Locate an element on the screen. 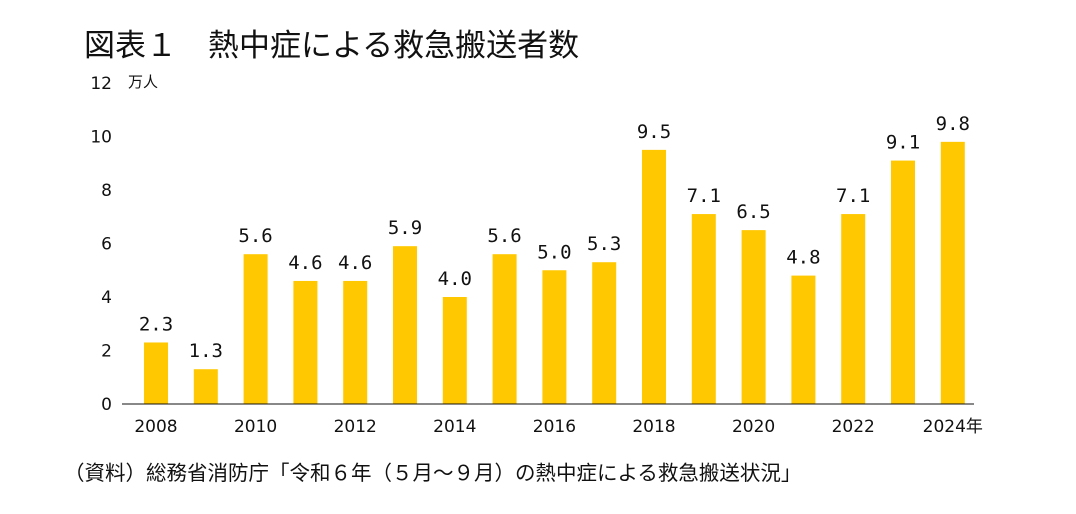  bar-2020 is located at coordinates (753, 317).